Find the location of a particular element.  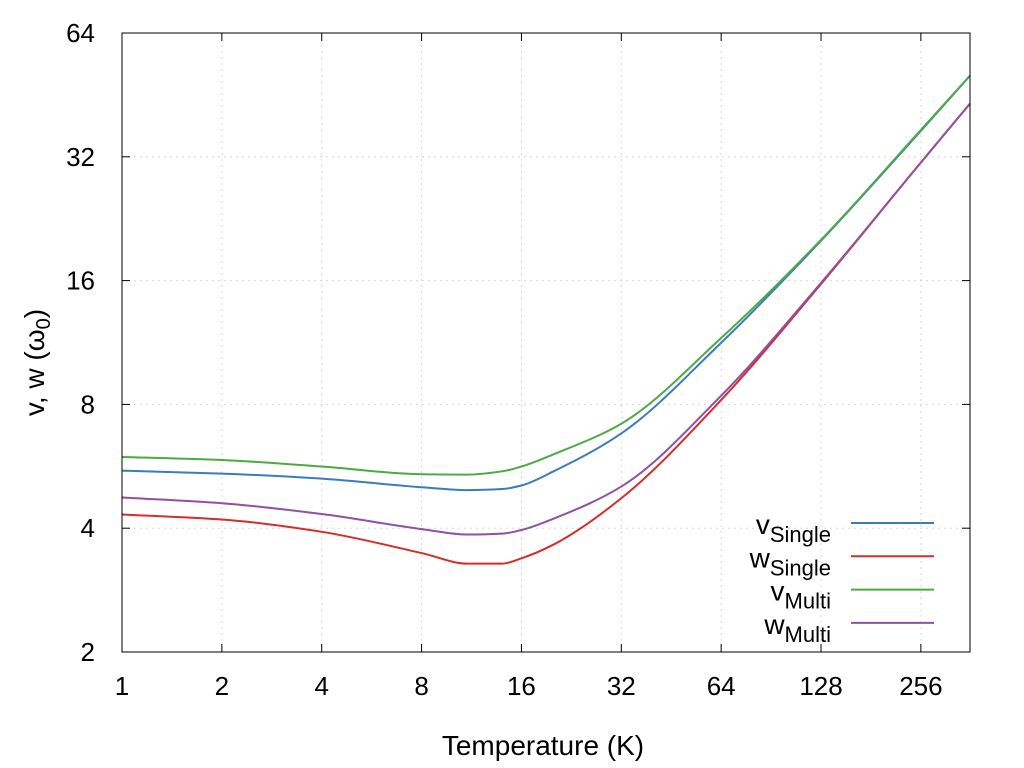

x-tick-label: 256 is located at coordinates (920, 686).